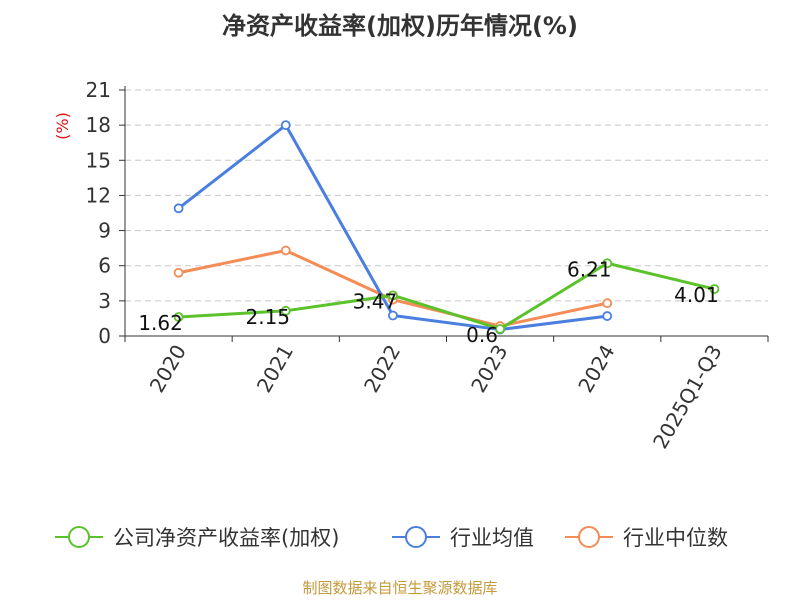  Describe the element at coordinates (482, 335) in the screenshot. I see `data-label: 0.6` at that location.